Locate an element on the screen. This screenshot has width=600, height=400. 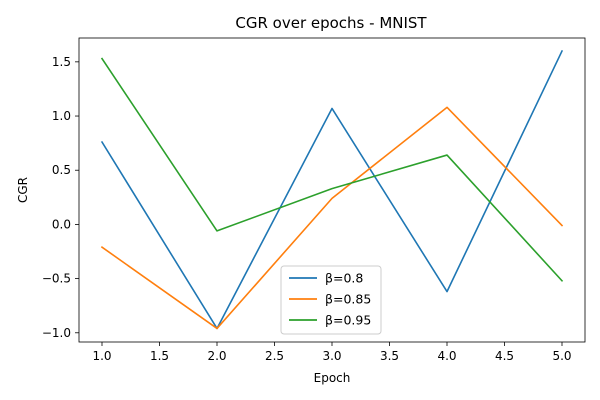
x-tick-label: 1.5 is located at coordinates (159, 356).